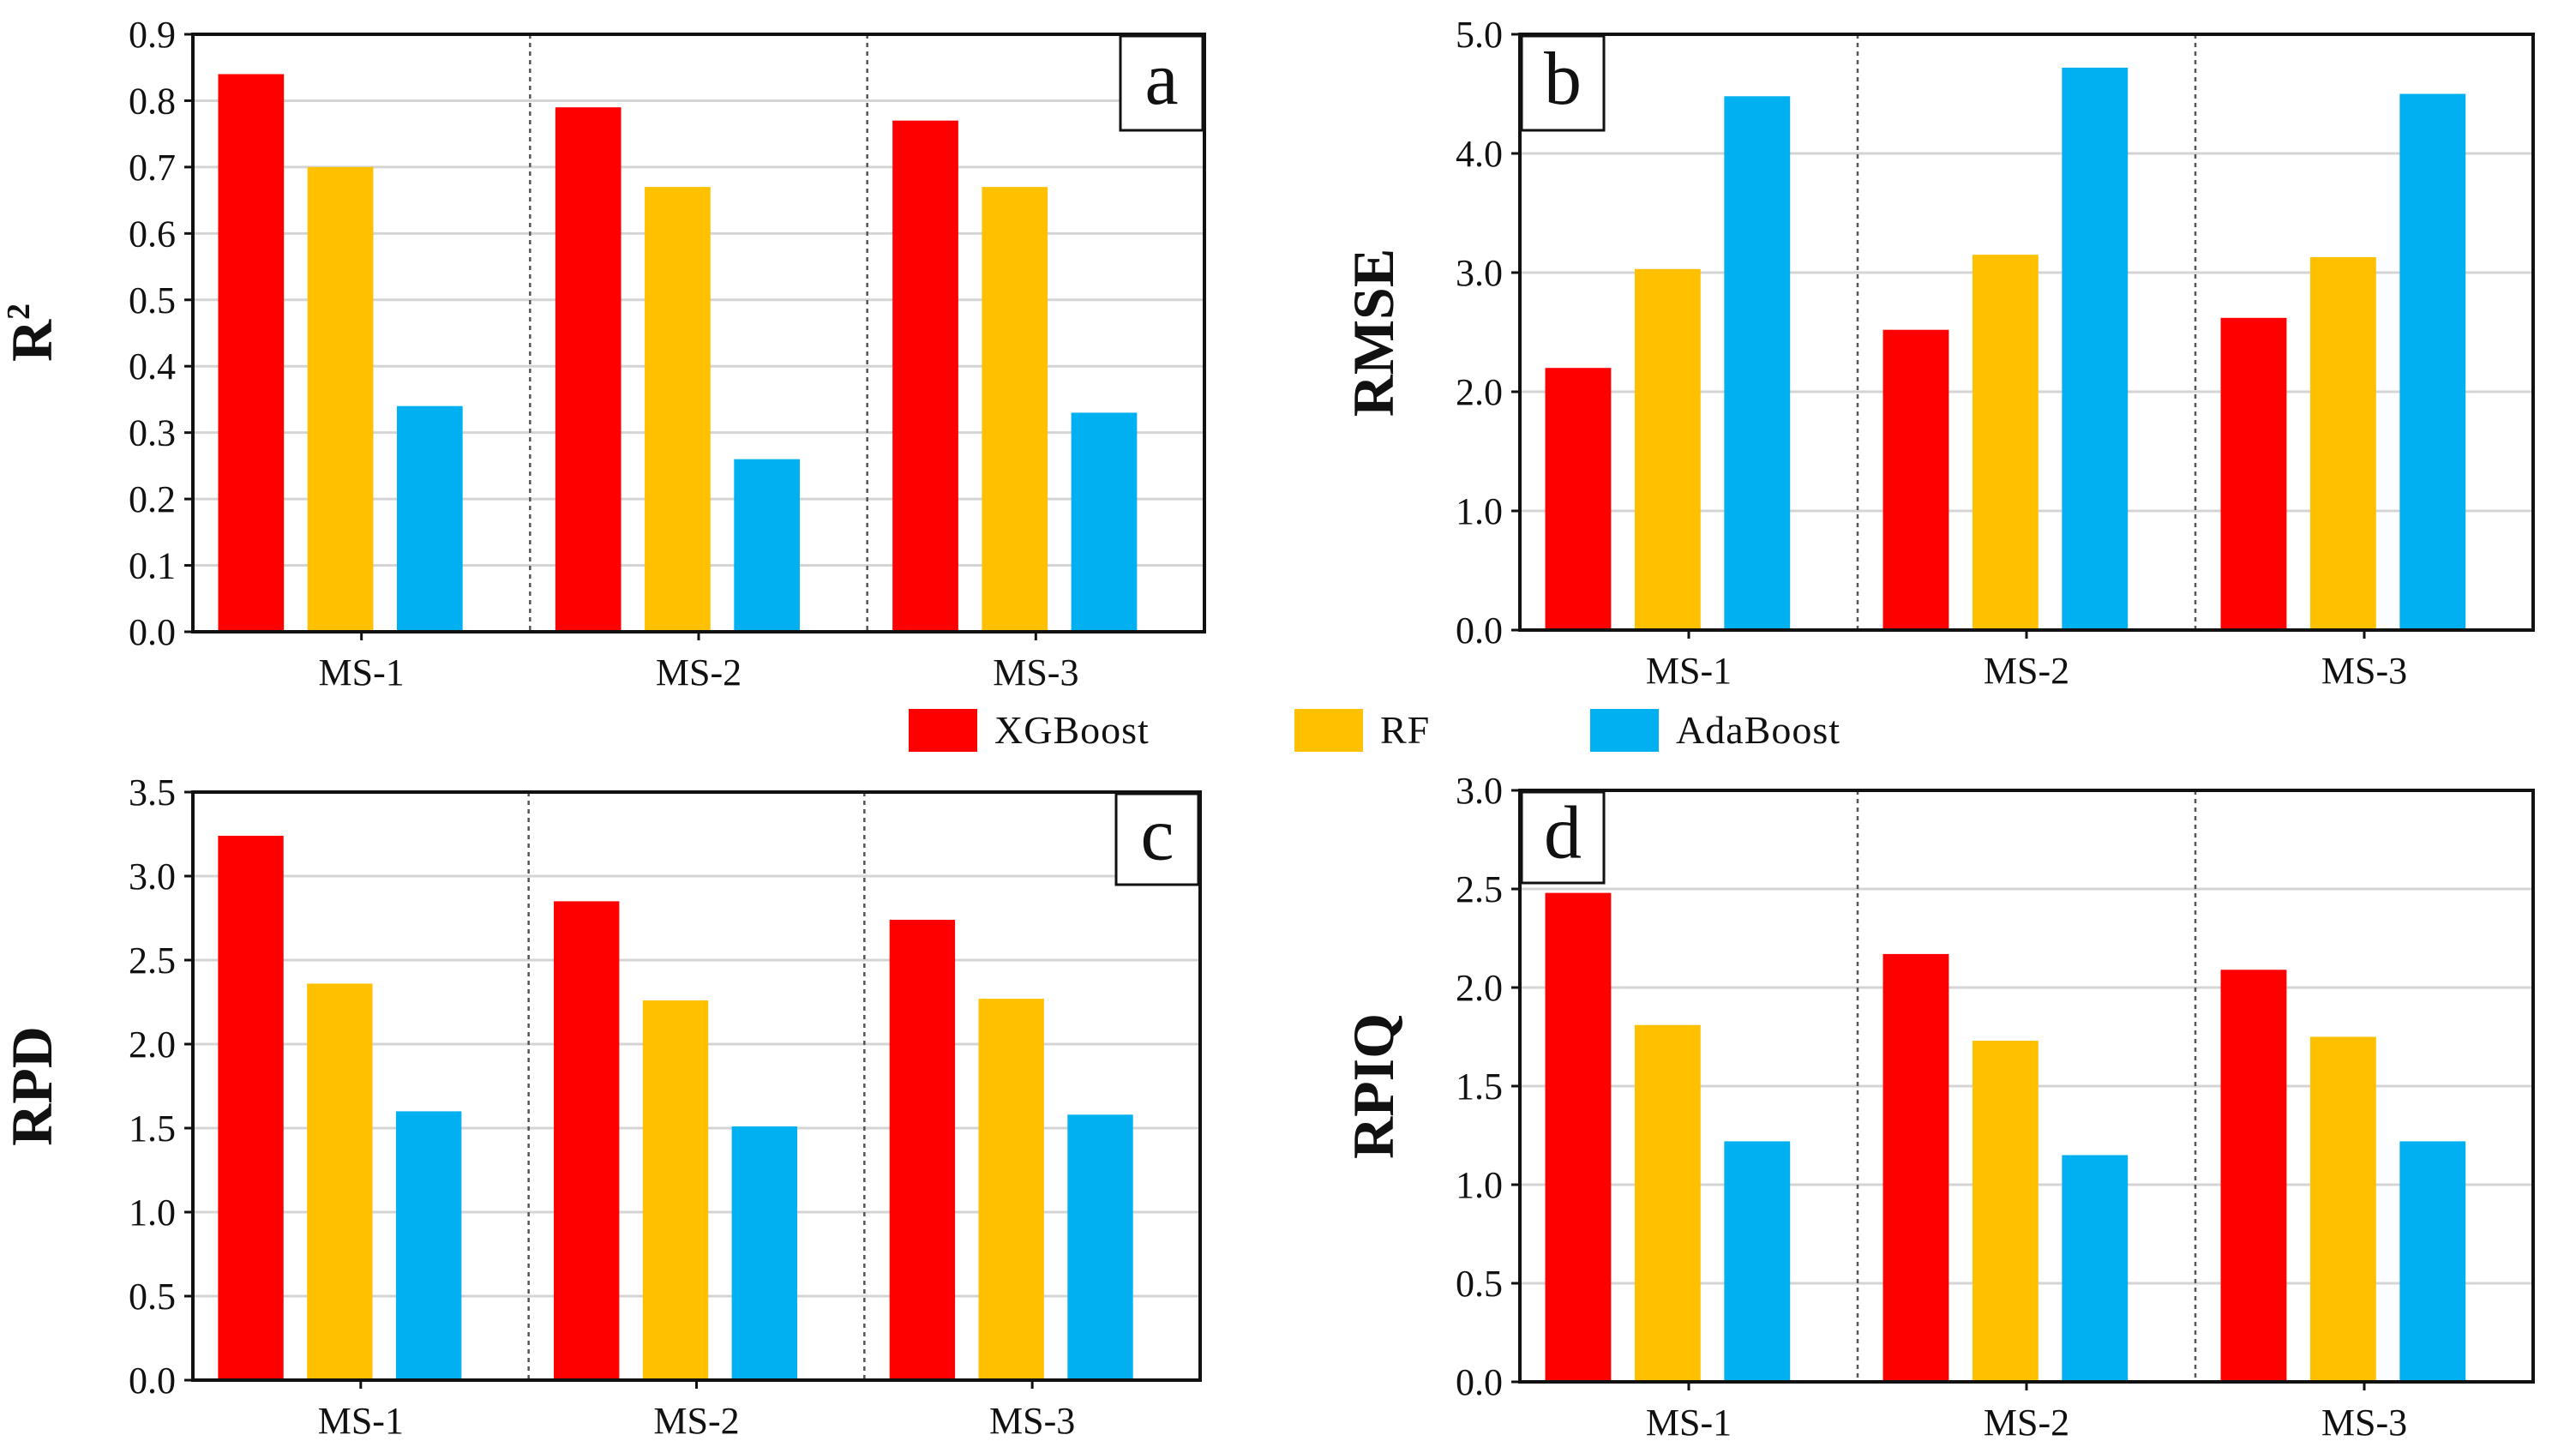 This screenshot has height=1453, width=2576. I want to click on y-tick-label: 4.0, so click(1479, 154).